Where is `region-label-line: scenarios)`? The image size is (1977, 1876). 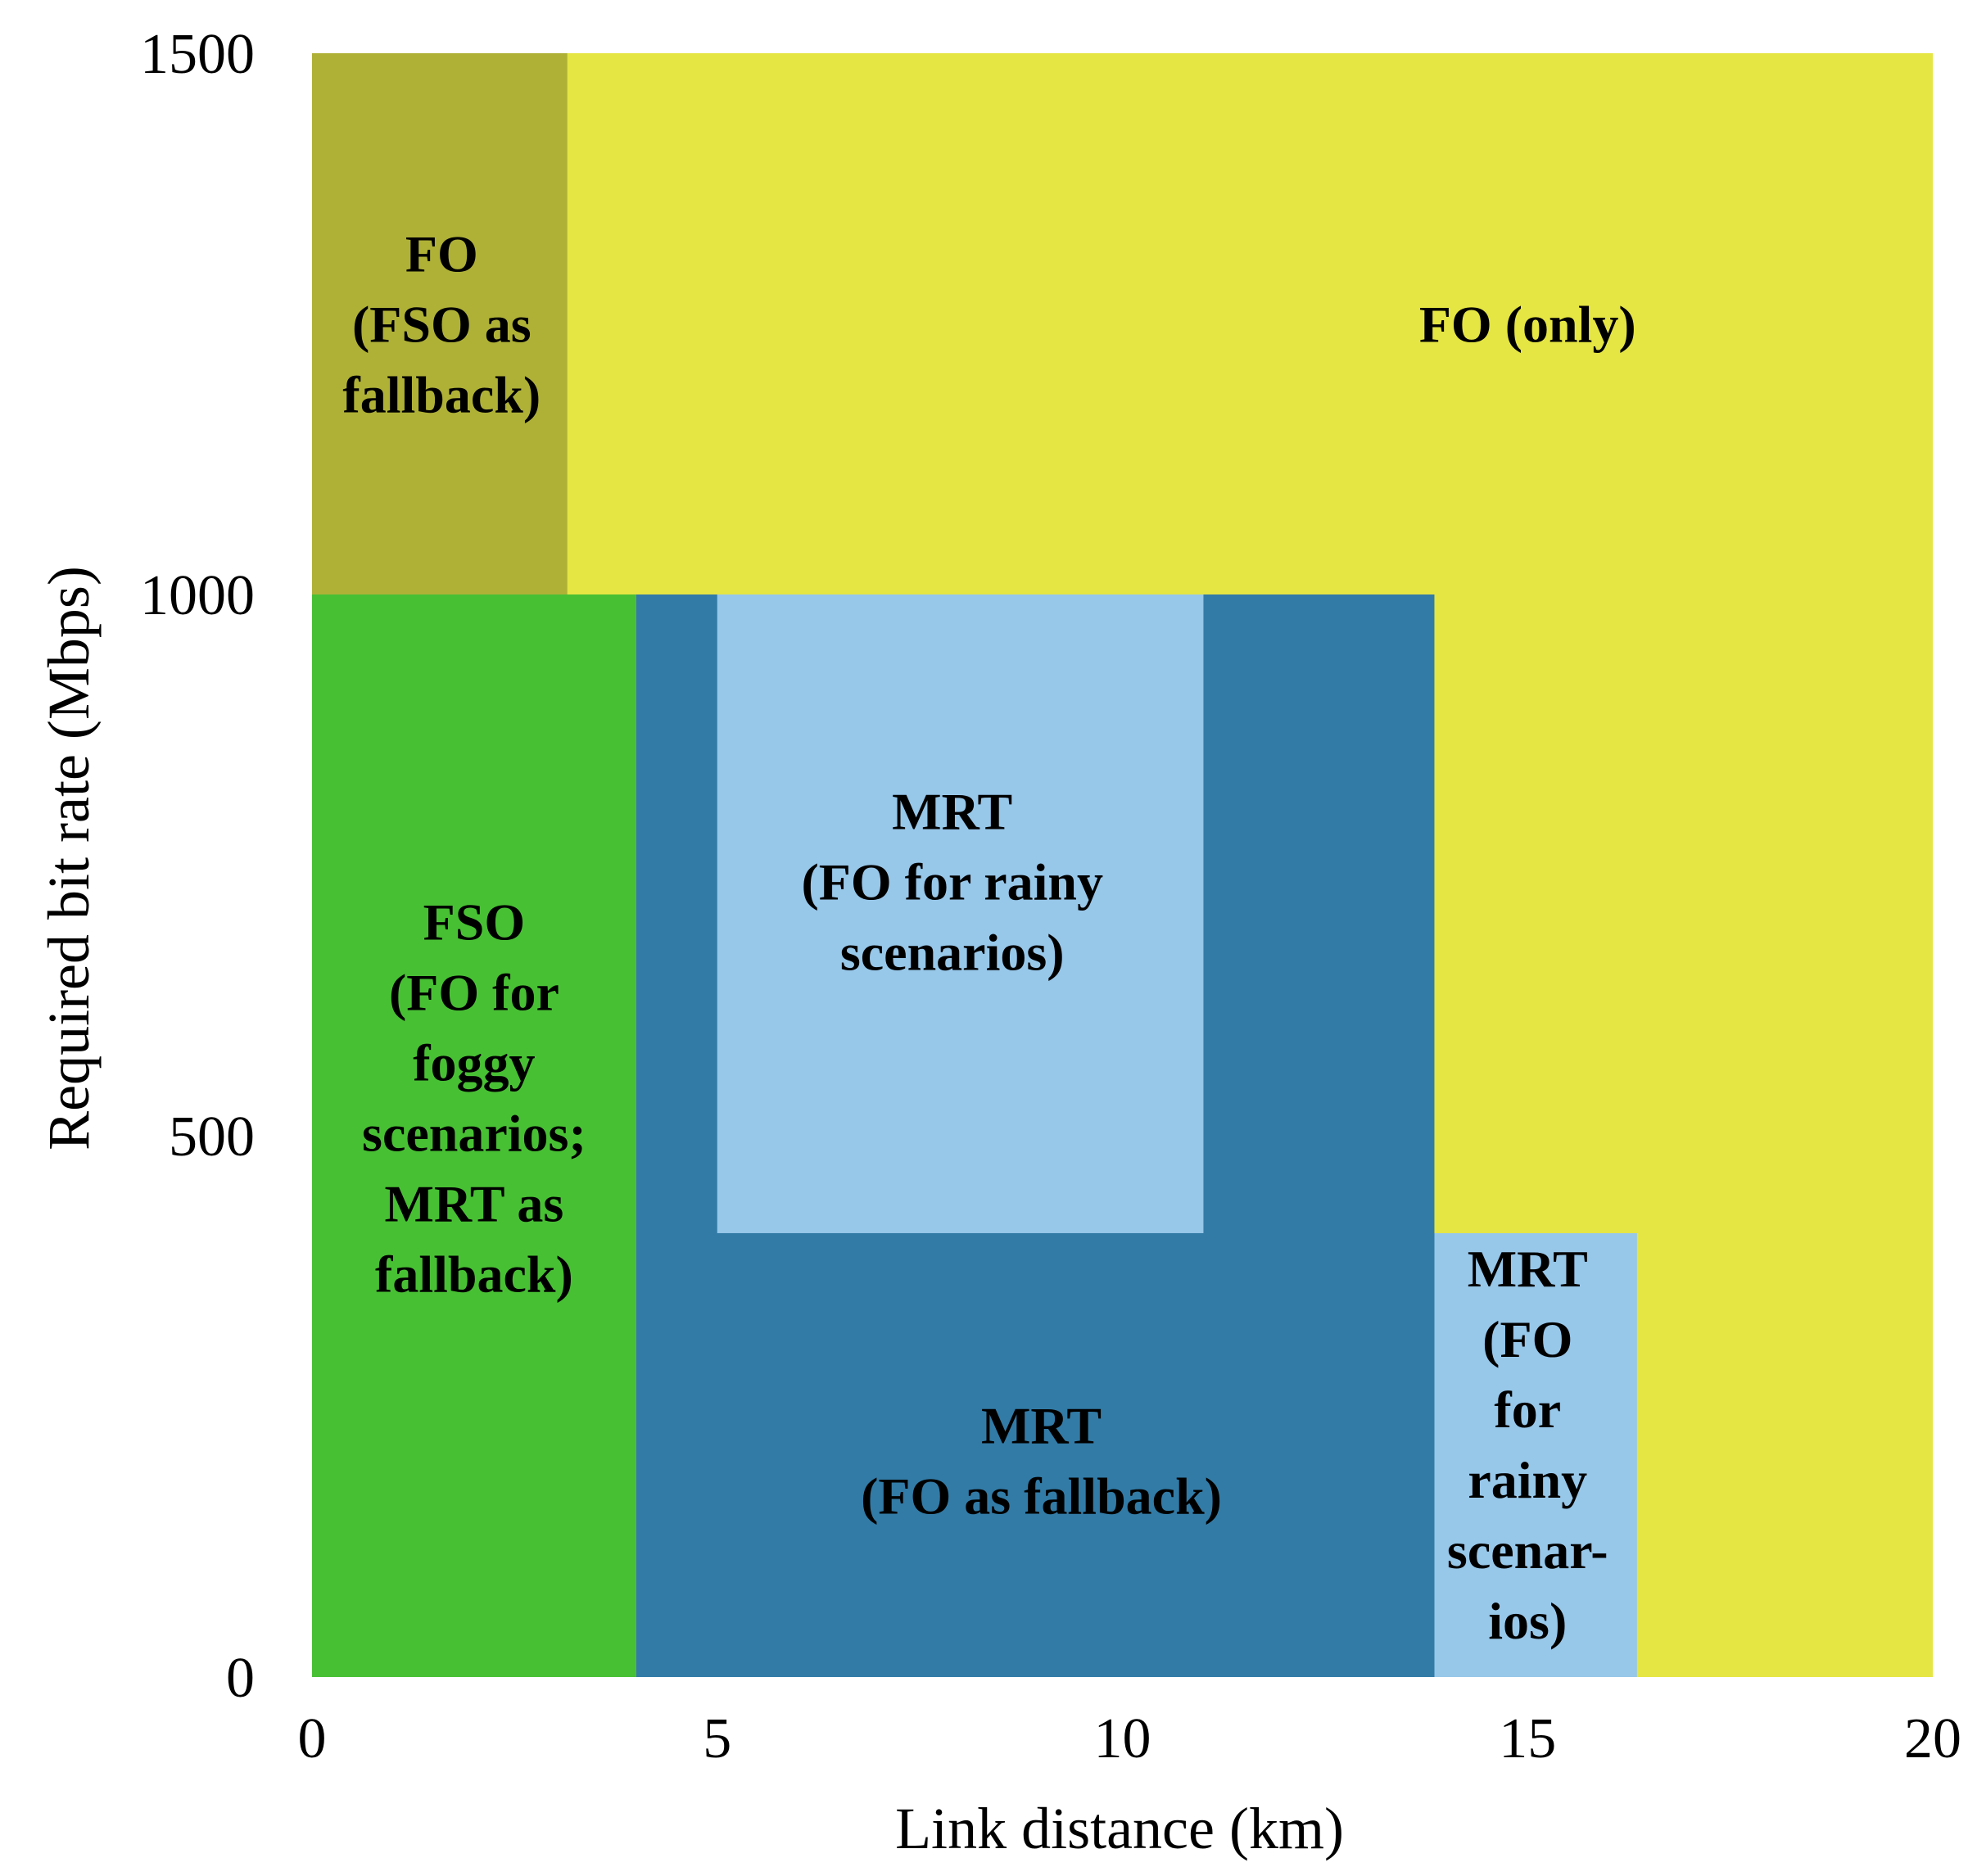 region-label-line: scenarios) is located at coordinates (952, 952).